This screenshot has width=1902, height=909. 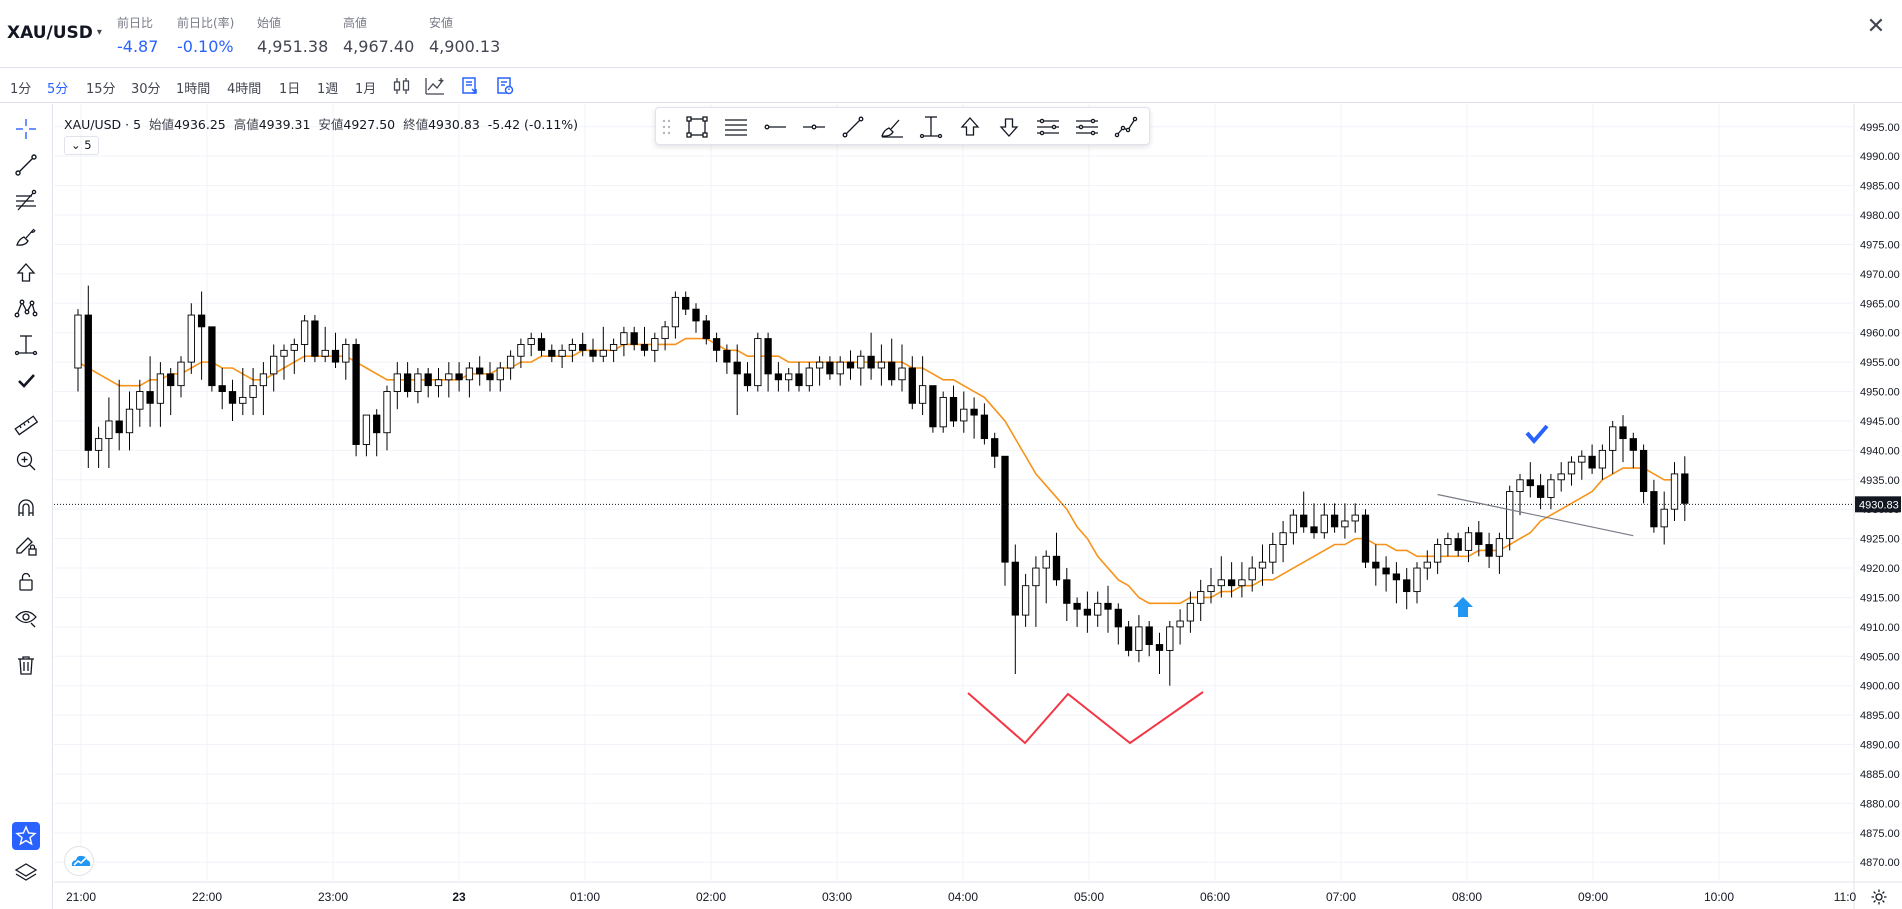 What do you see at coordinates (366, 89) in the screenshot?
I see `timeframe-1mo: 1月` at bounding box center [366, 89].